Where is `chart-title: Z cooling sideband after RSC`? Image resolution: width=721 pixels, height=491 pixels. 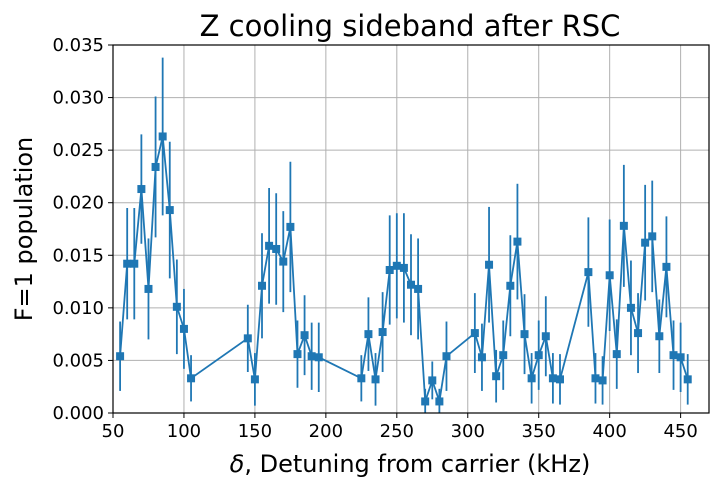 chart-title: Z cooling sideband after RSC is located at coordinates (410, 26).